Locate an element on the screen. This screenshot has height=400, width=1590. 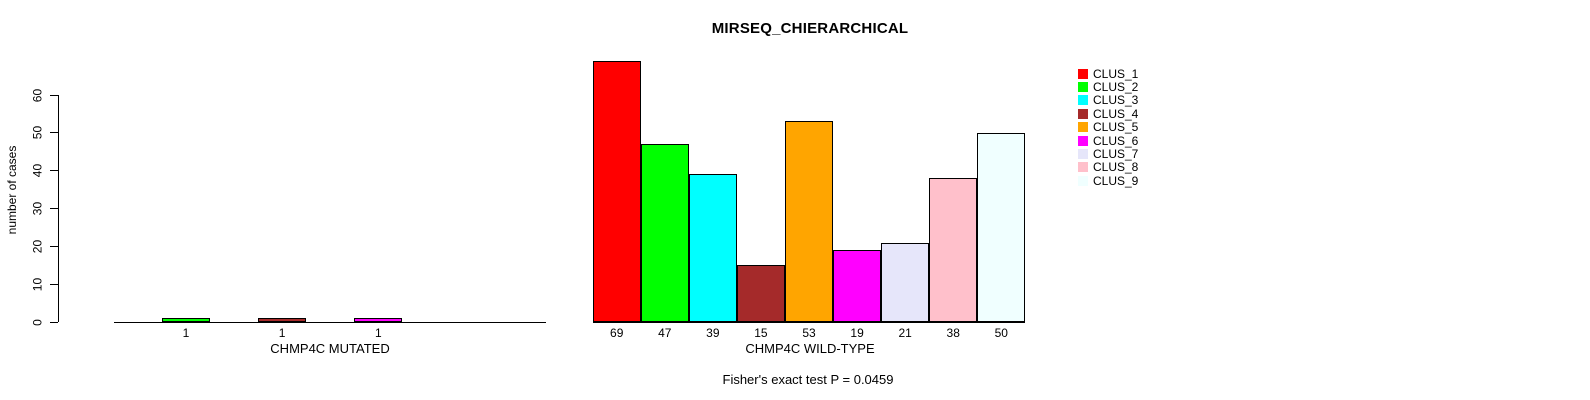
legend-item-clus_9: CLUS_9 is located at coordinates (1108, 180).